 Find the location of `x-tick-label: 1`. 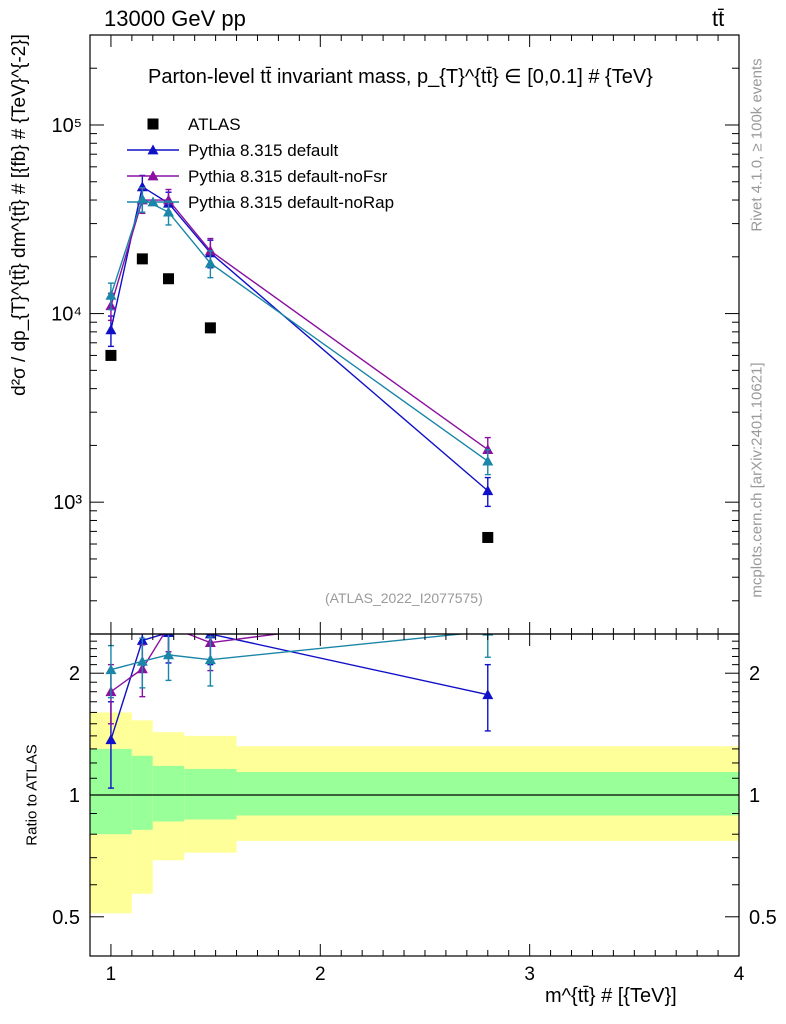

x-tick-label: 1 is located at coordinates (111, 974).